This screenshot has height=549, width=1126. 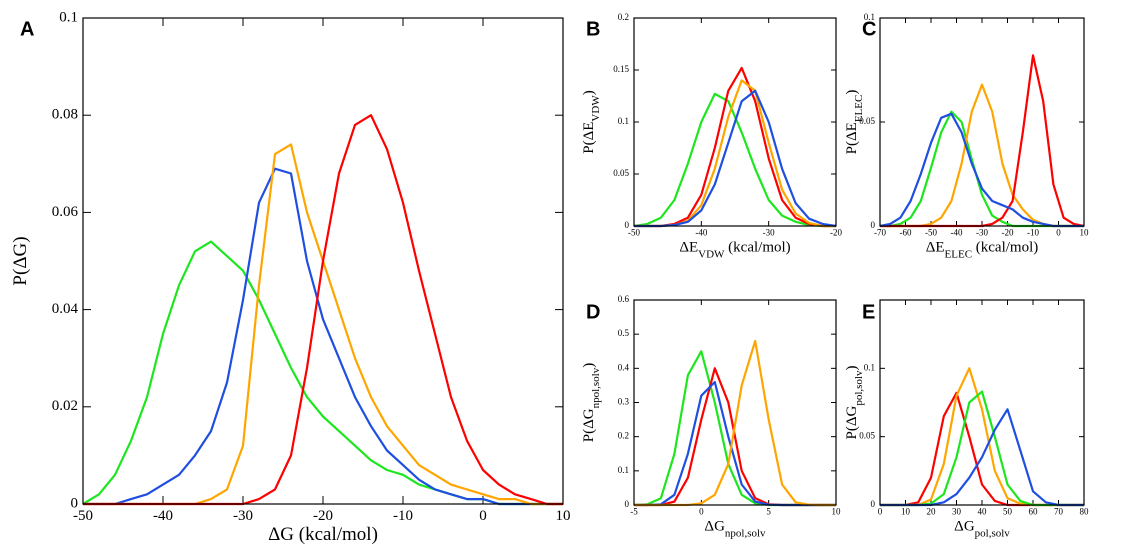 What do you see at coordinates (768, 512) in the screenshot?
I see `x-tick-label: 5` at bounding box center [768, 512].